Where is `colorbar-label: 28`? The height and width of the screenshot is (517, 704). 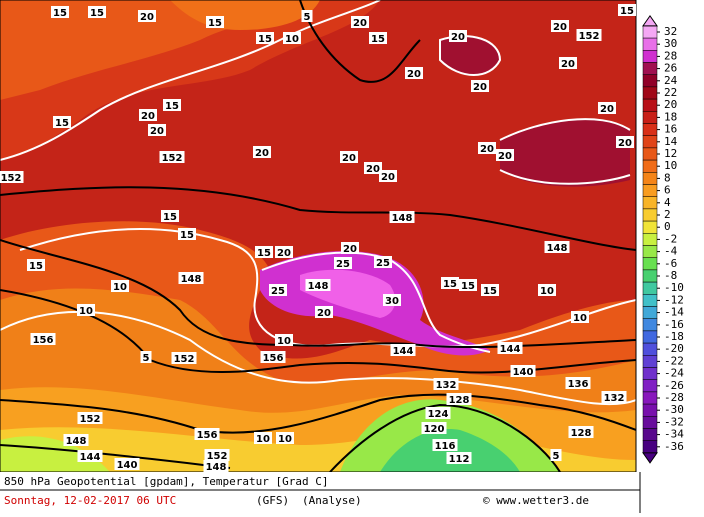 colorbar-label: 28 is located at coordinates (670, 55).